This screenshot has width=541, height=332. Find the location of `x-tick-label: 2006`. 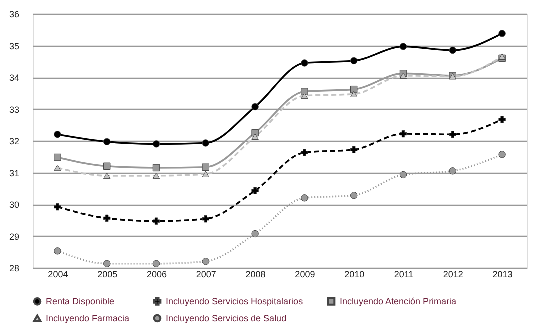

x-tick-label: 2006 is located at coordinates (157, 275).